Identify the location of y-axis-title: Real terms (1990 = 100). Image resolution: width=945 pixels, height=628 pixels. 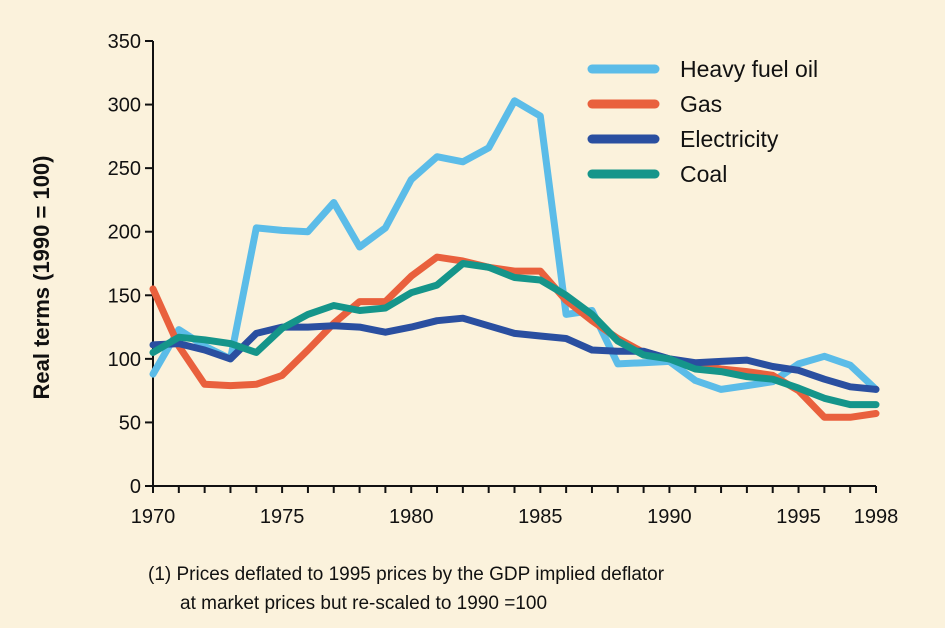
(41, 278).